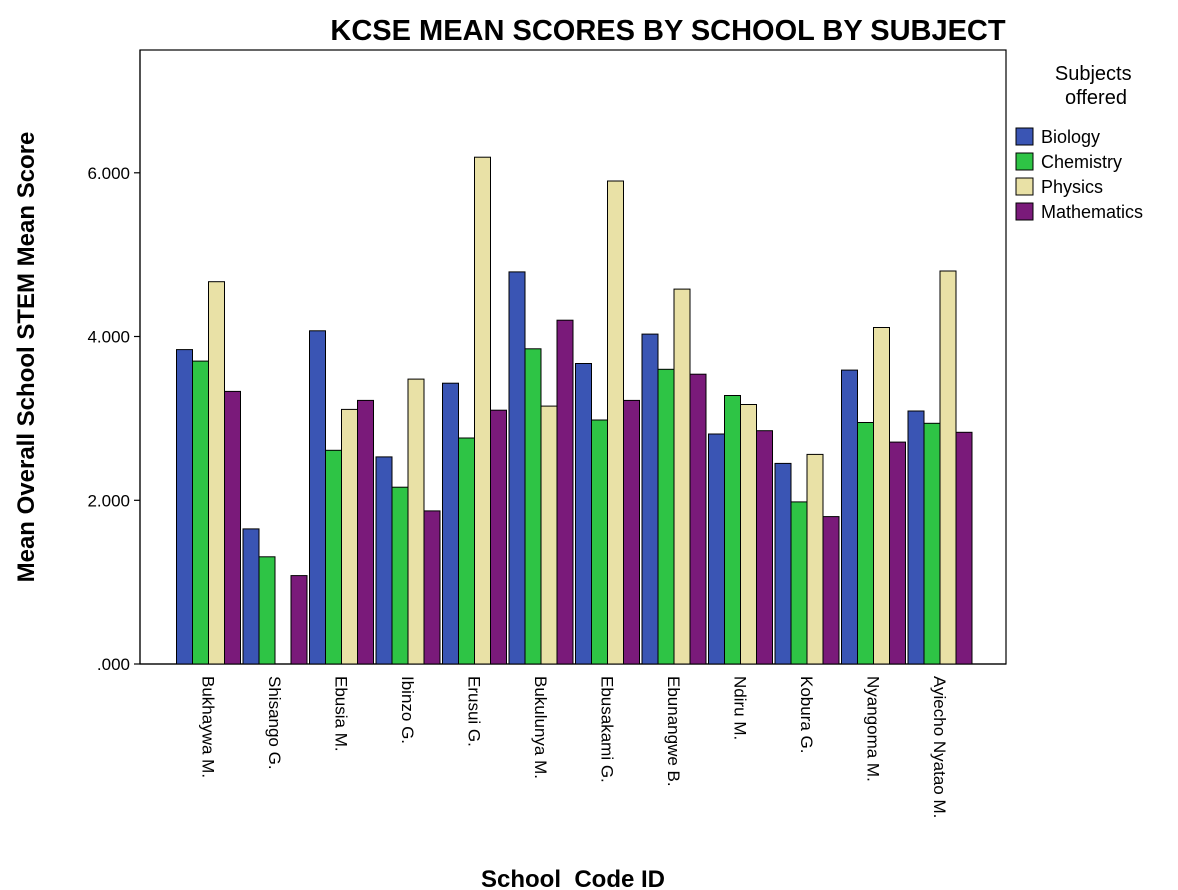 This screenshot has width=1178, height=890. Describe the element at coordinates (873, 729) in the screenshot. I see `x-tick-label: Nyangoma M.` at that location.